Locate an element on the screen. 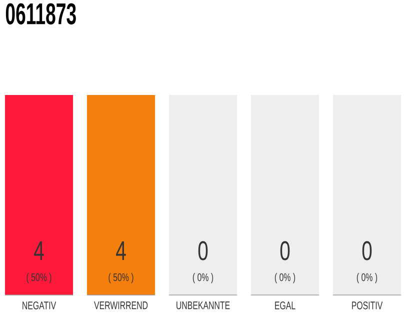  x-tick-label: EGAL is located at coordinates (285, 306).